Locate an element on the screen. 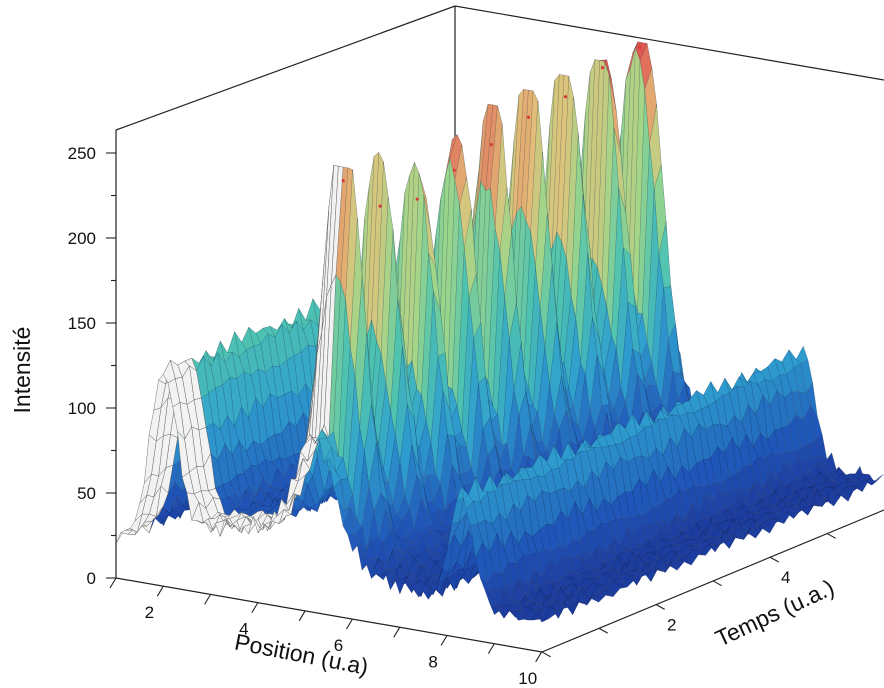  y-axis: 24 is located at coordinates (712, 583).